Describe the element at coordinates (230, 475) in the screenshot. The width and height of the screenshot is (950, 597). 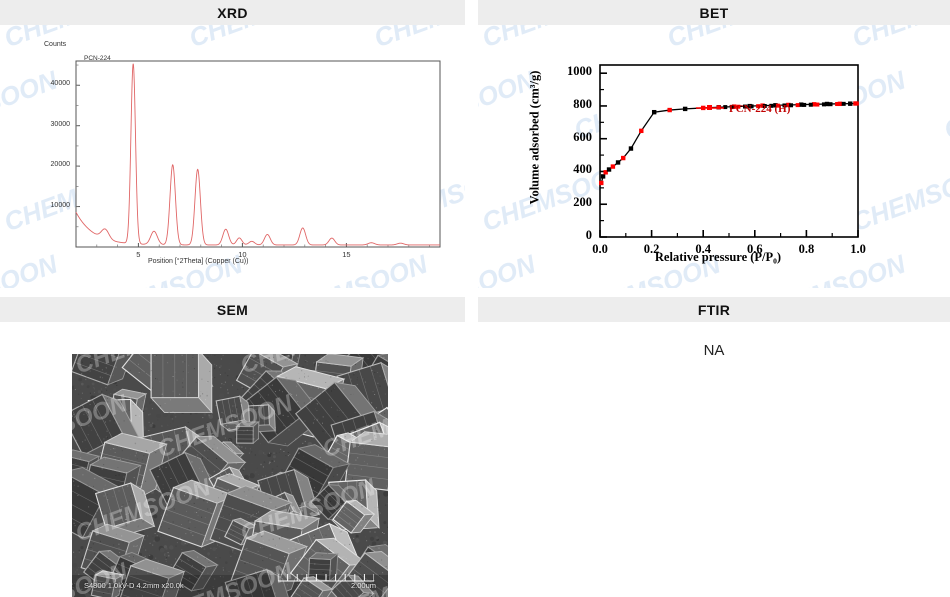
I see `sem-image-svg` at that location.